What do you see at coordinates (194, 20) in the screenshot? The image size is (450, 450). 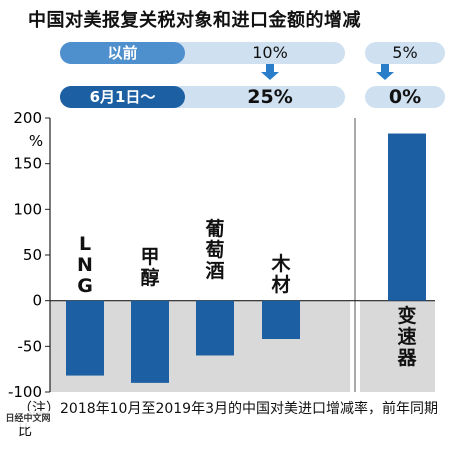 I see `chart-title: 中国对美报复关税对象和进口金额的增减` at bounding box center [194, 20].